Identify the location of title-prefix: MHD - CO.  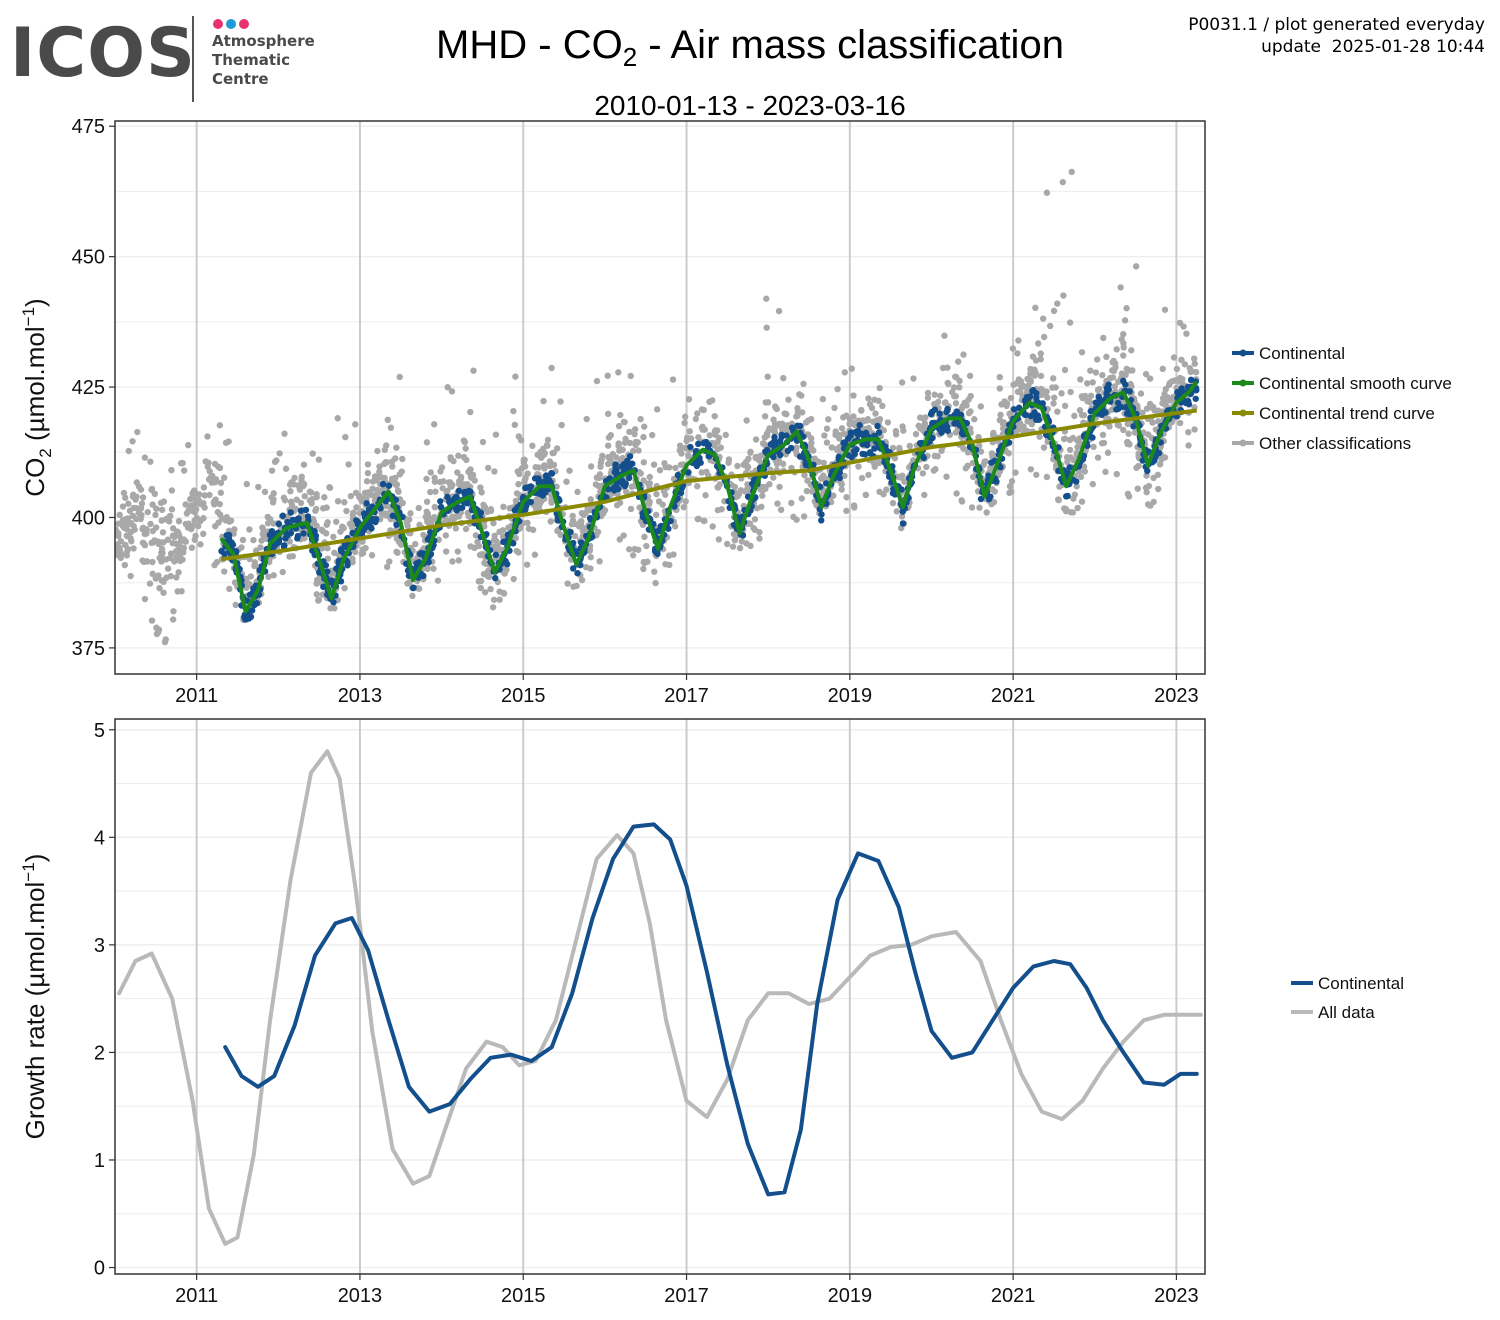
(529, 45).